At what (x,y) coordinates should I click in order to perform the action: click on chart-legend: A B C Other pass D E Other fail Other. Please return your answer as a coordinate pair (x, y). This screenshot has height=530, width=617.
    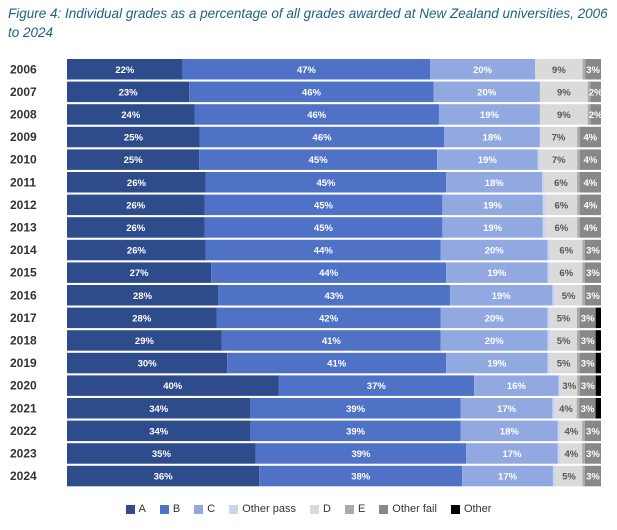
    Looking at the image, I should click on (308, 509).